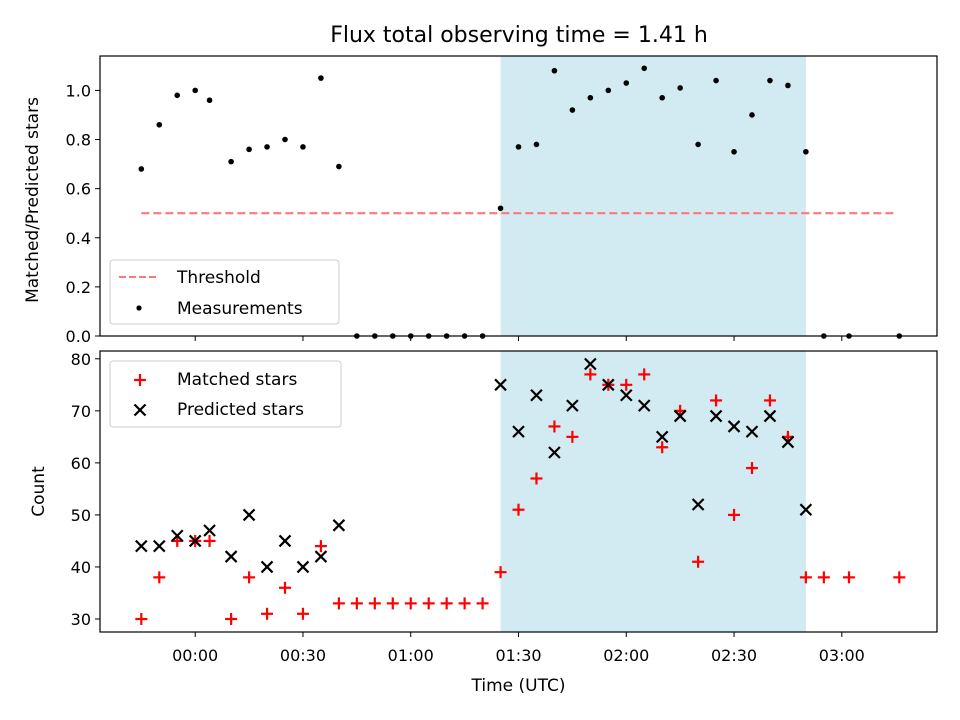  Describe the element at coordinates (240, 309) in the screenshot. I see `legend-measurements-label: Measurements` at that location.